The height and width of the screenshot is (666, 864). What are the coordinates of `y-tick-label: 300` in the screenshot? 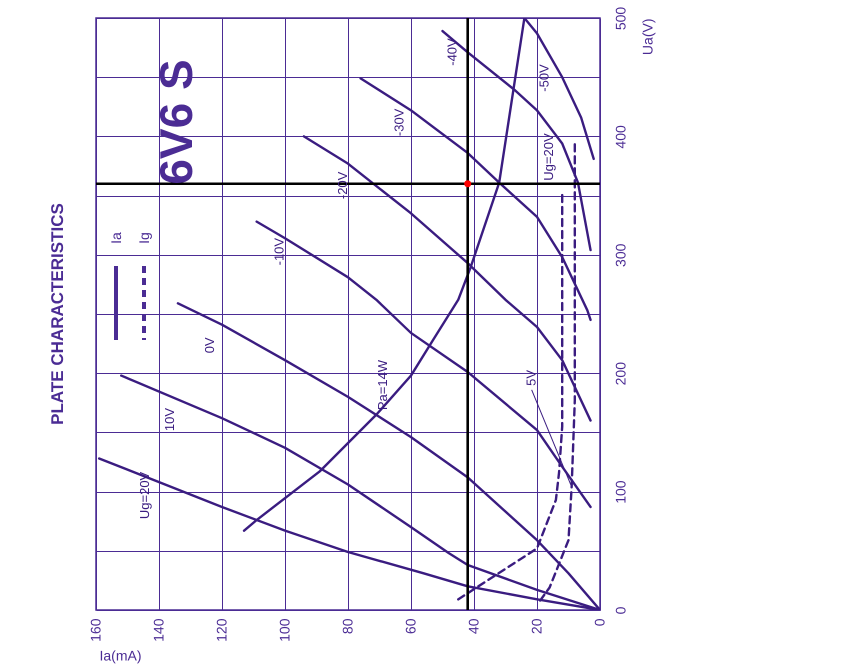 It's located at (620, 255).